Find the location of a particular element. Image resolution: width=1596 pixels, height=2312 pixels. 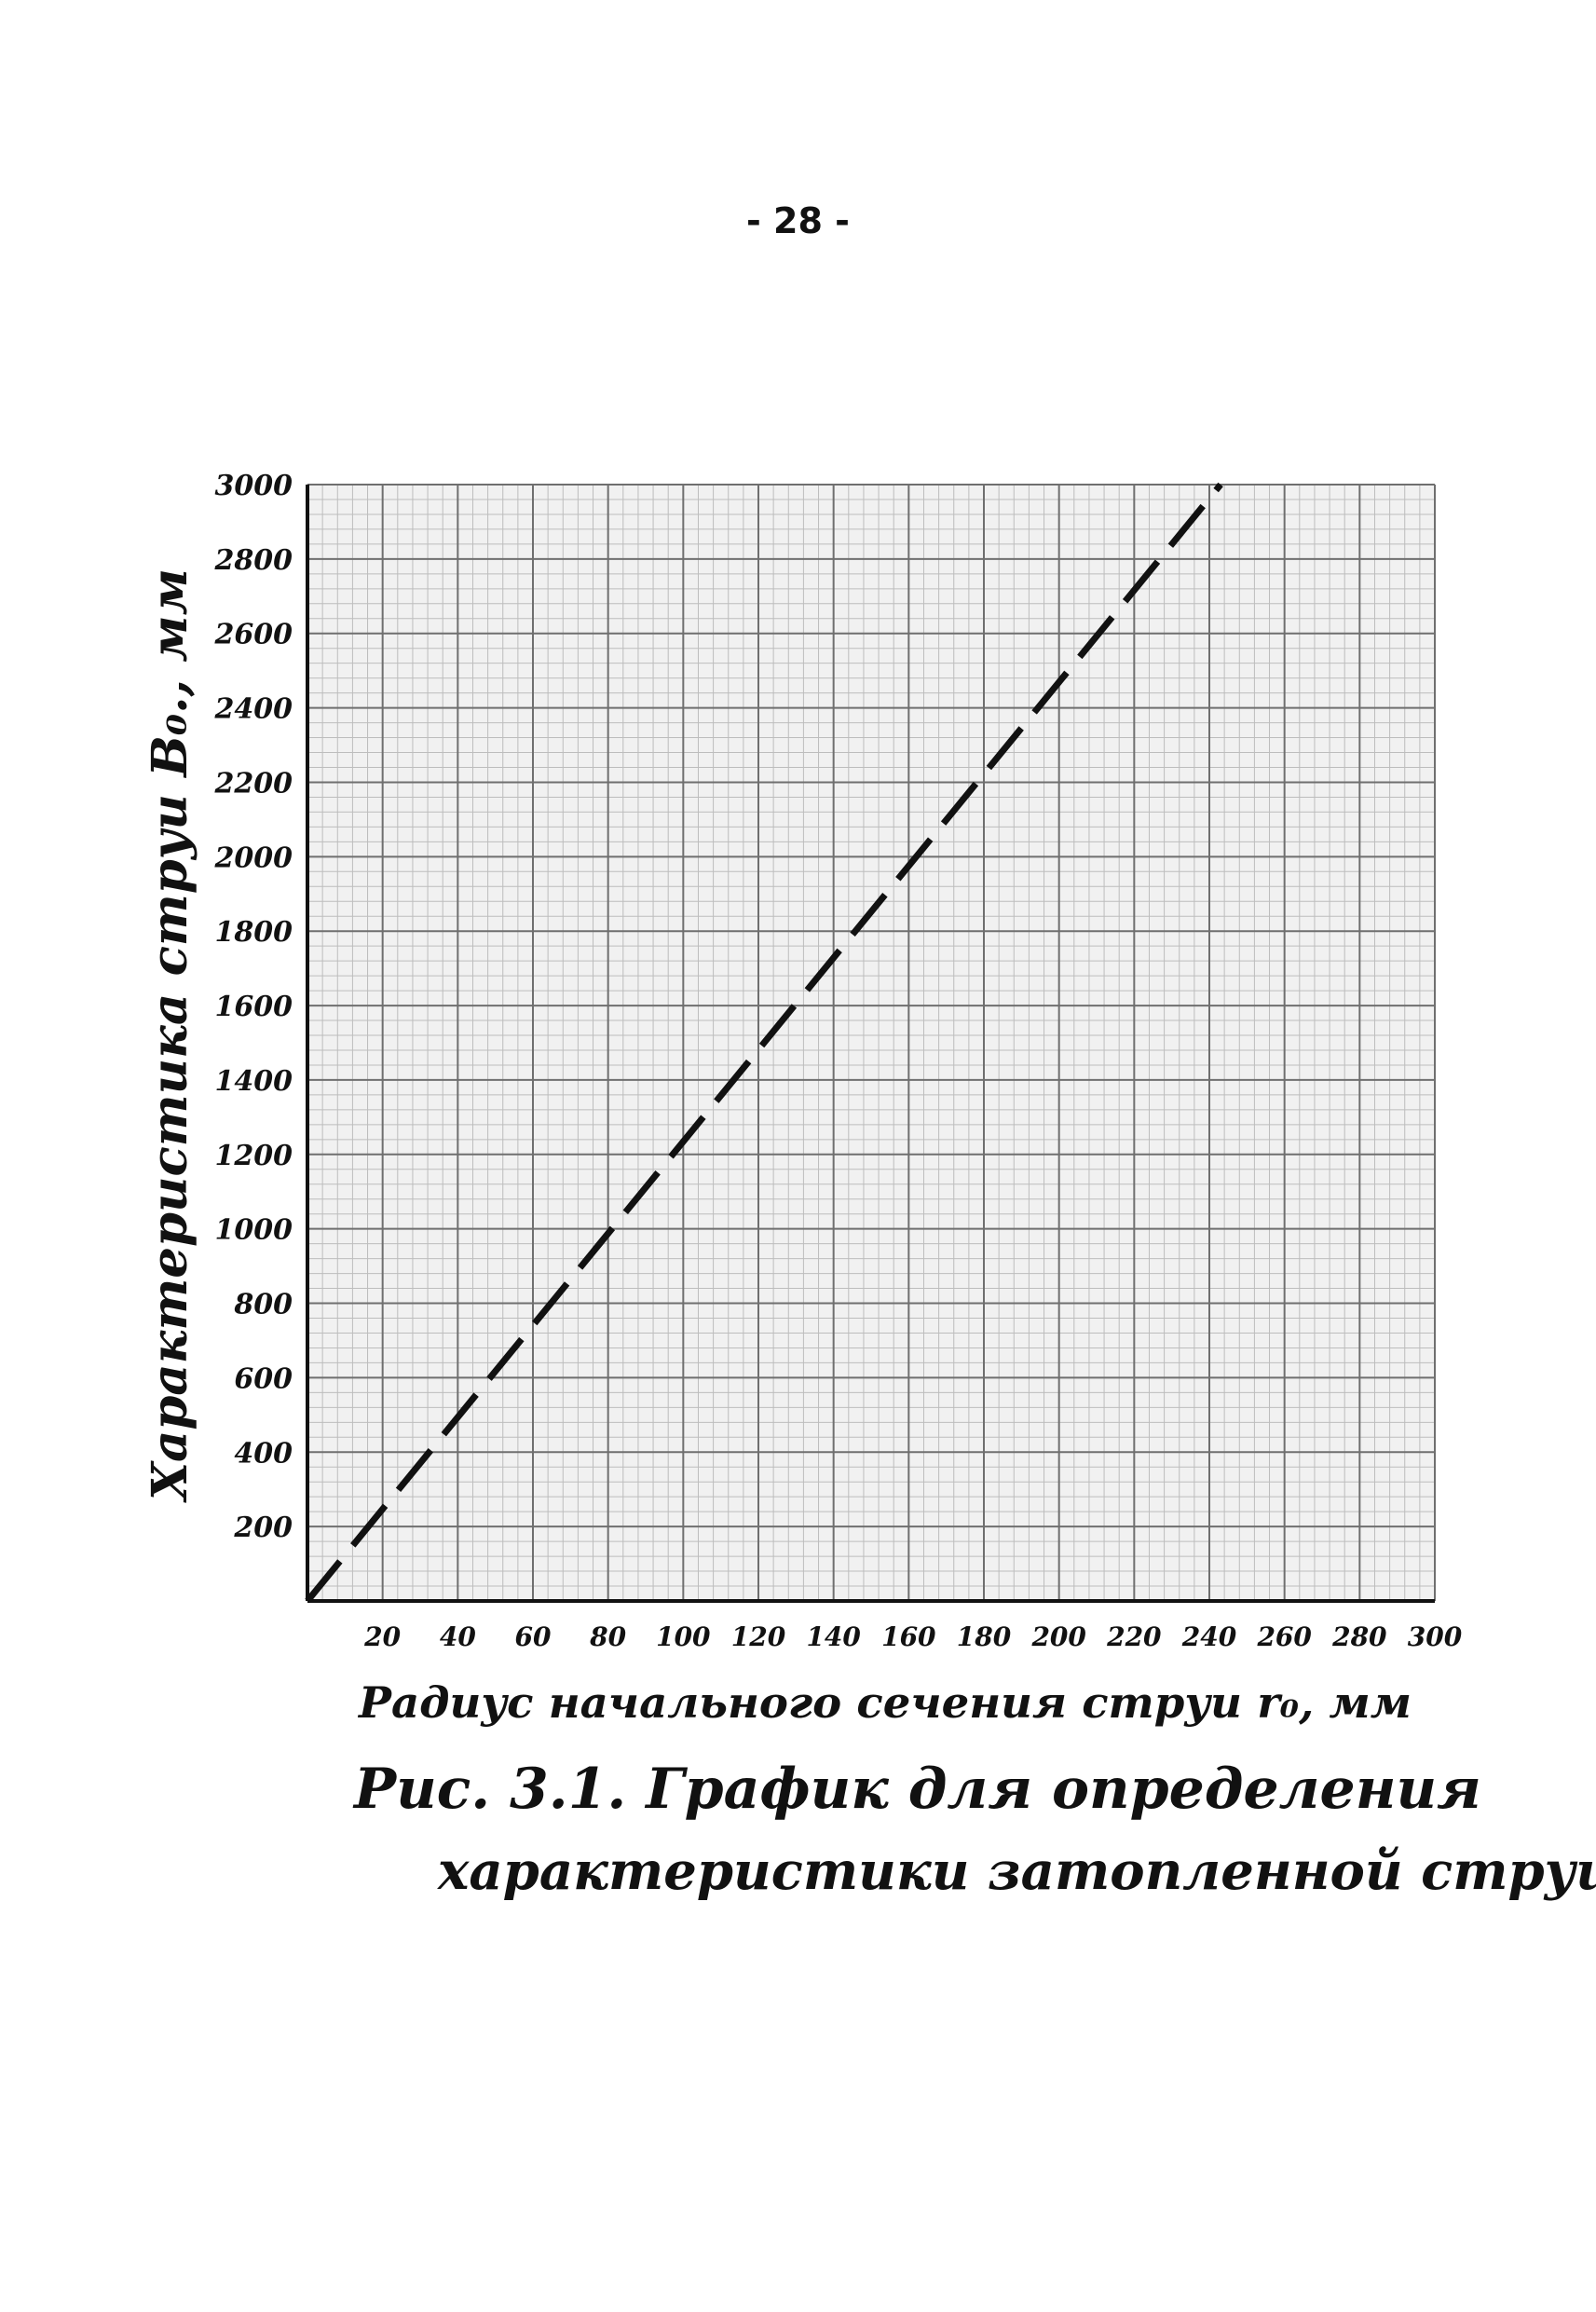

y-tick-label: 1200 is located at coordinates (254, 1156).